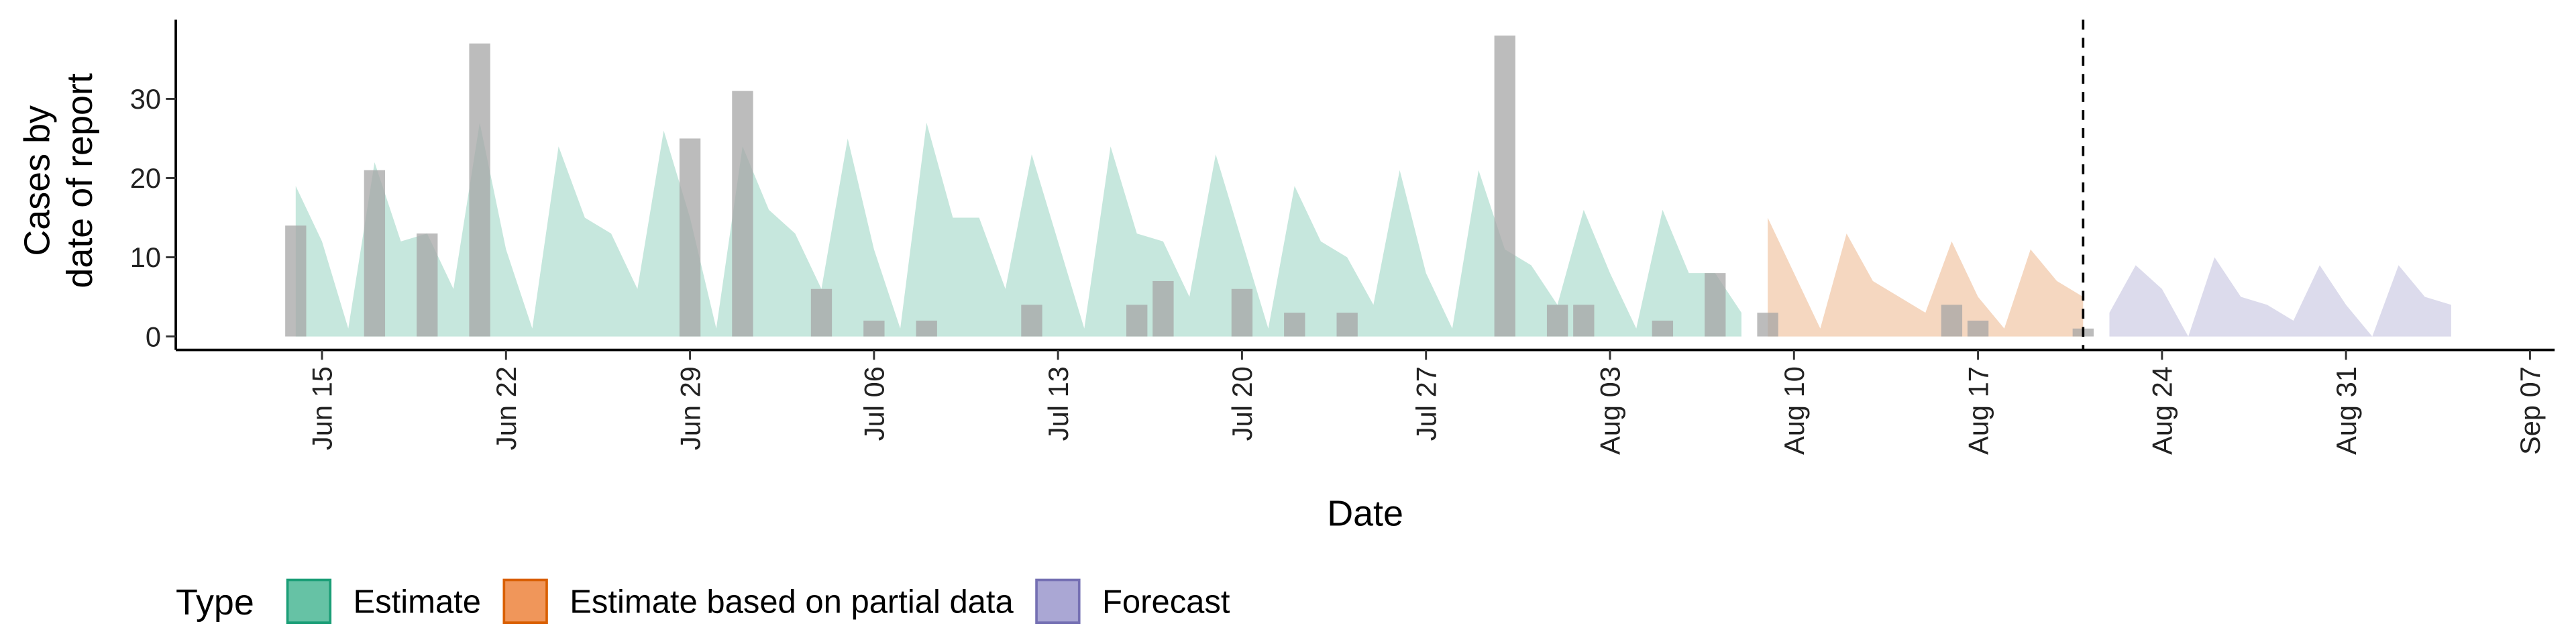 The width and height of the screenshot is (2576, 644). I want to click on x-tick-label: Aug 10, so click(1794, 410).